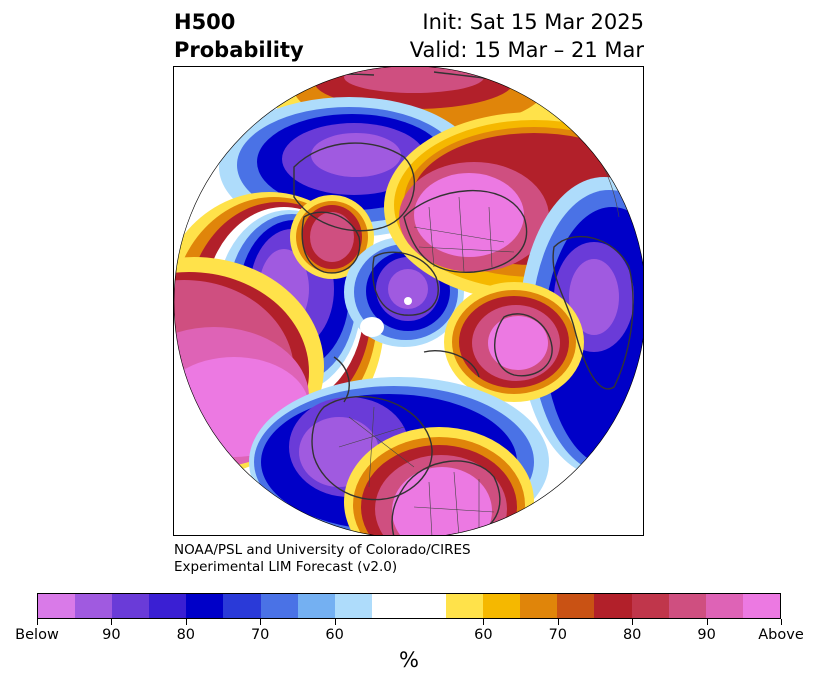 The height and width of the screenshot is (686, 819). Describe the element at coordinates (239, 50) in the screenshot. I see `title-quantity: Probability` at that location.